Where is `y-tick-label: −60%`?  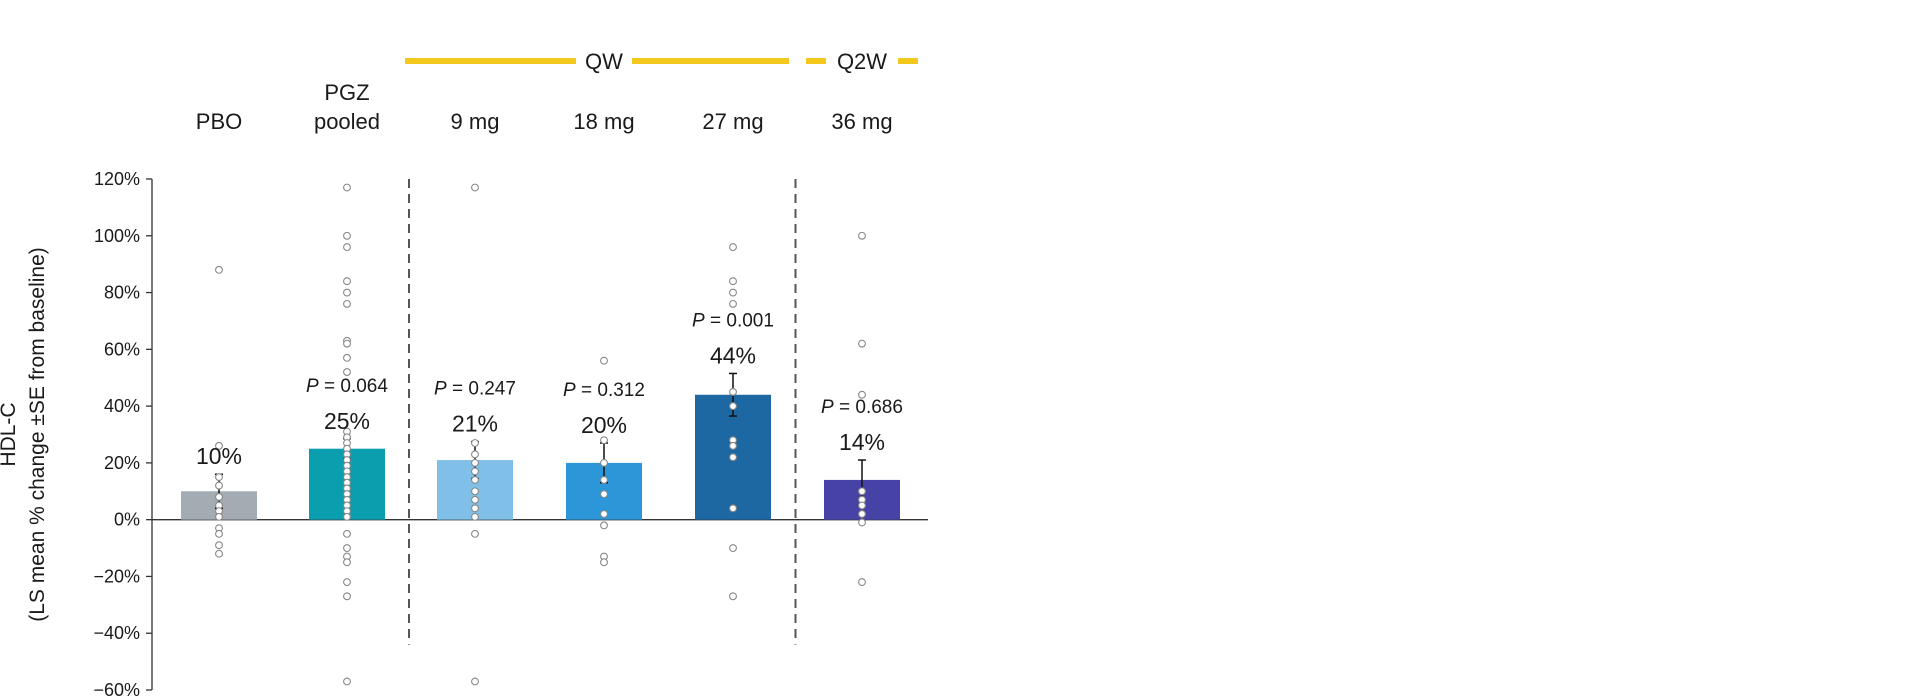 y-tick-label: −60% is located at coordinates (116, 689).